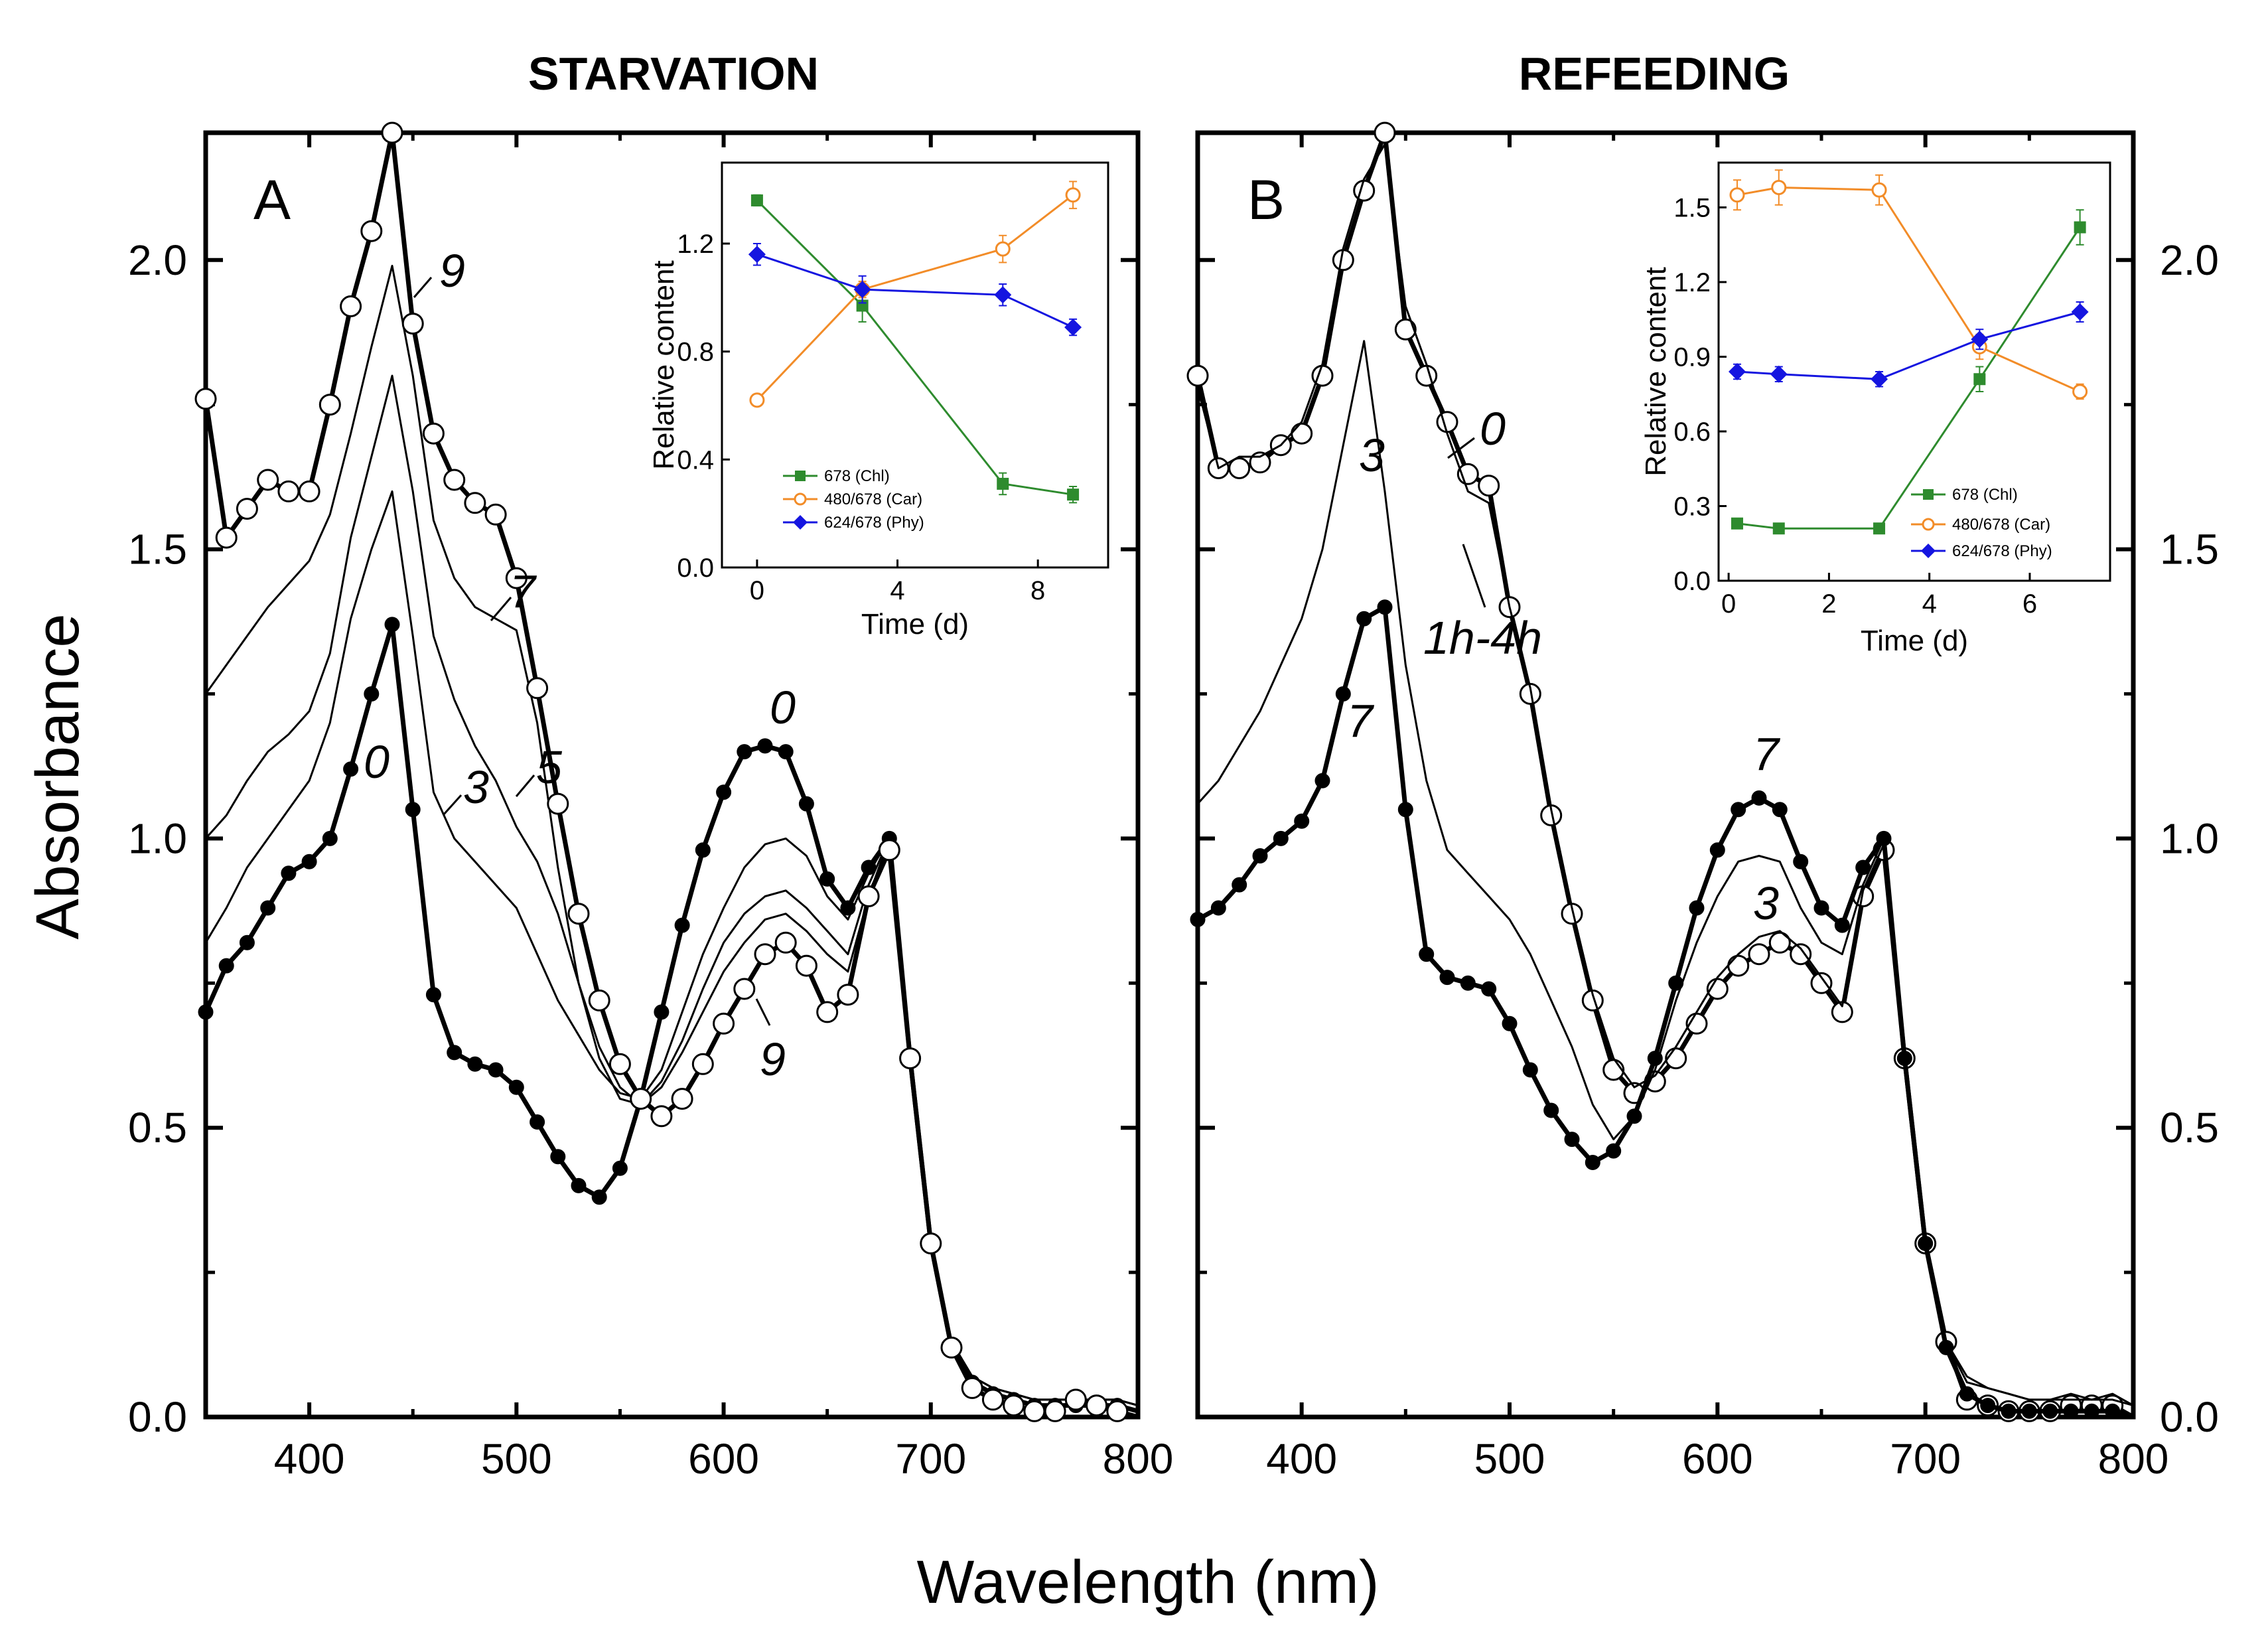  Describe the element at coordinates (2190, 549) in the screenshot. I see `y-tick-label: 1.5` at that location.